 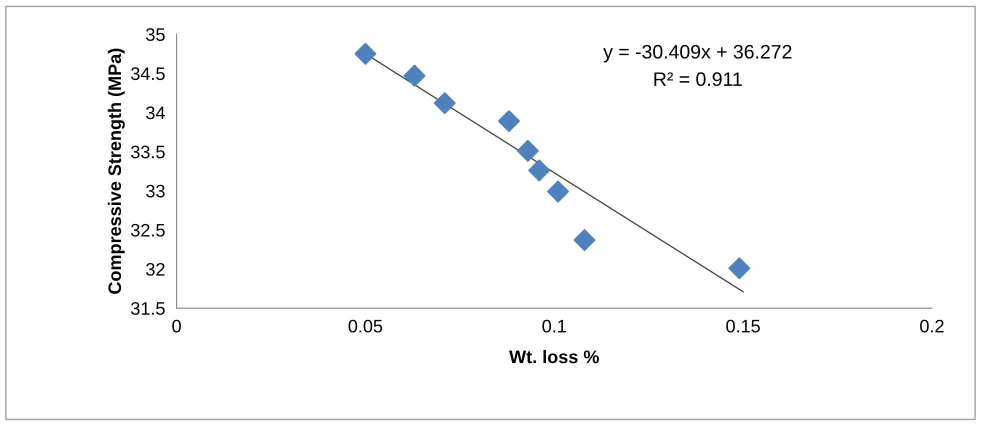 I want to click on x-tick-label: 0.2, so click(x=932, y=326).